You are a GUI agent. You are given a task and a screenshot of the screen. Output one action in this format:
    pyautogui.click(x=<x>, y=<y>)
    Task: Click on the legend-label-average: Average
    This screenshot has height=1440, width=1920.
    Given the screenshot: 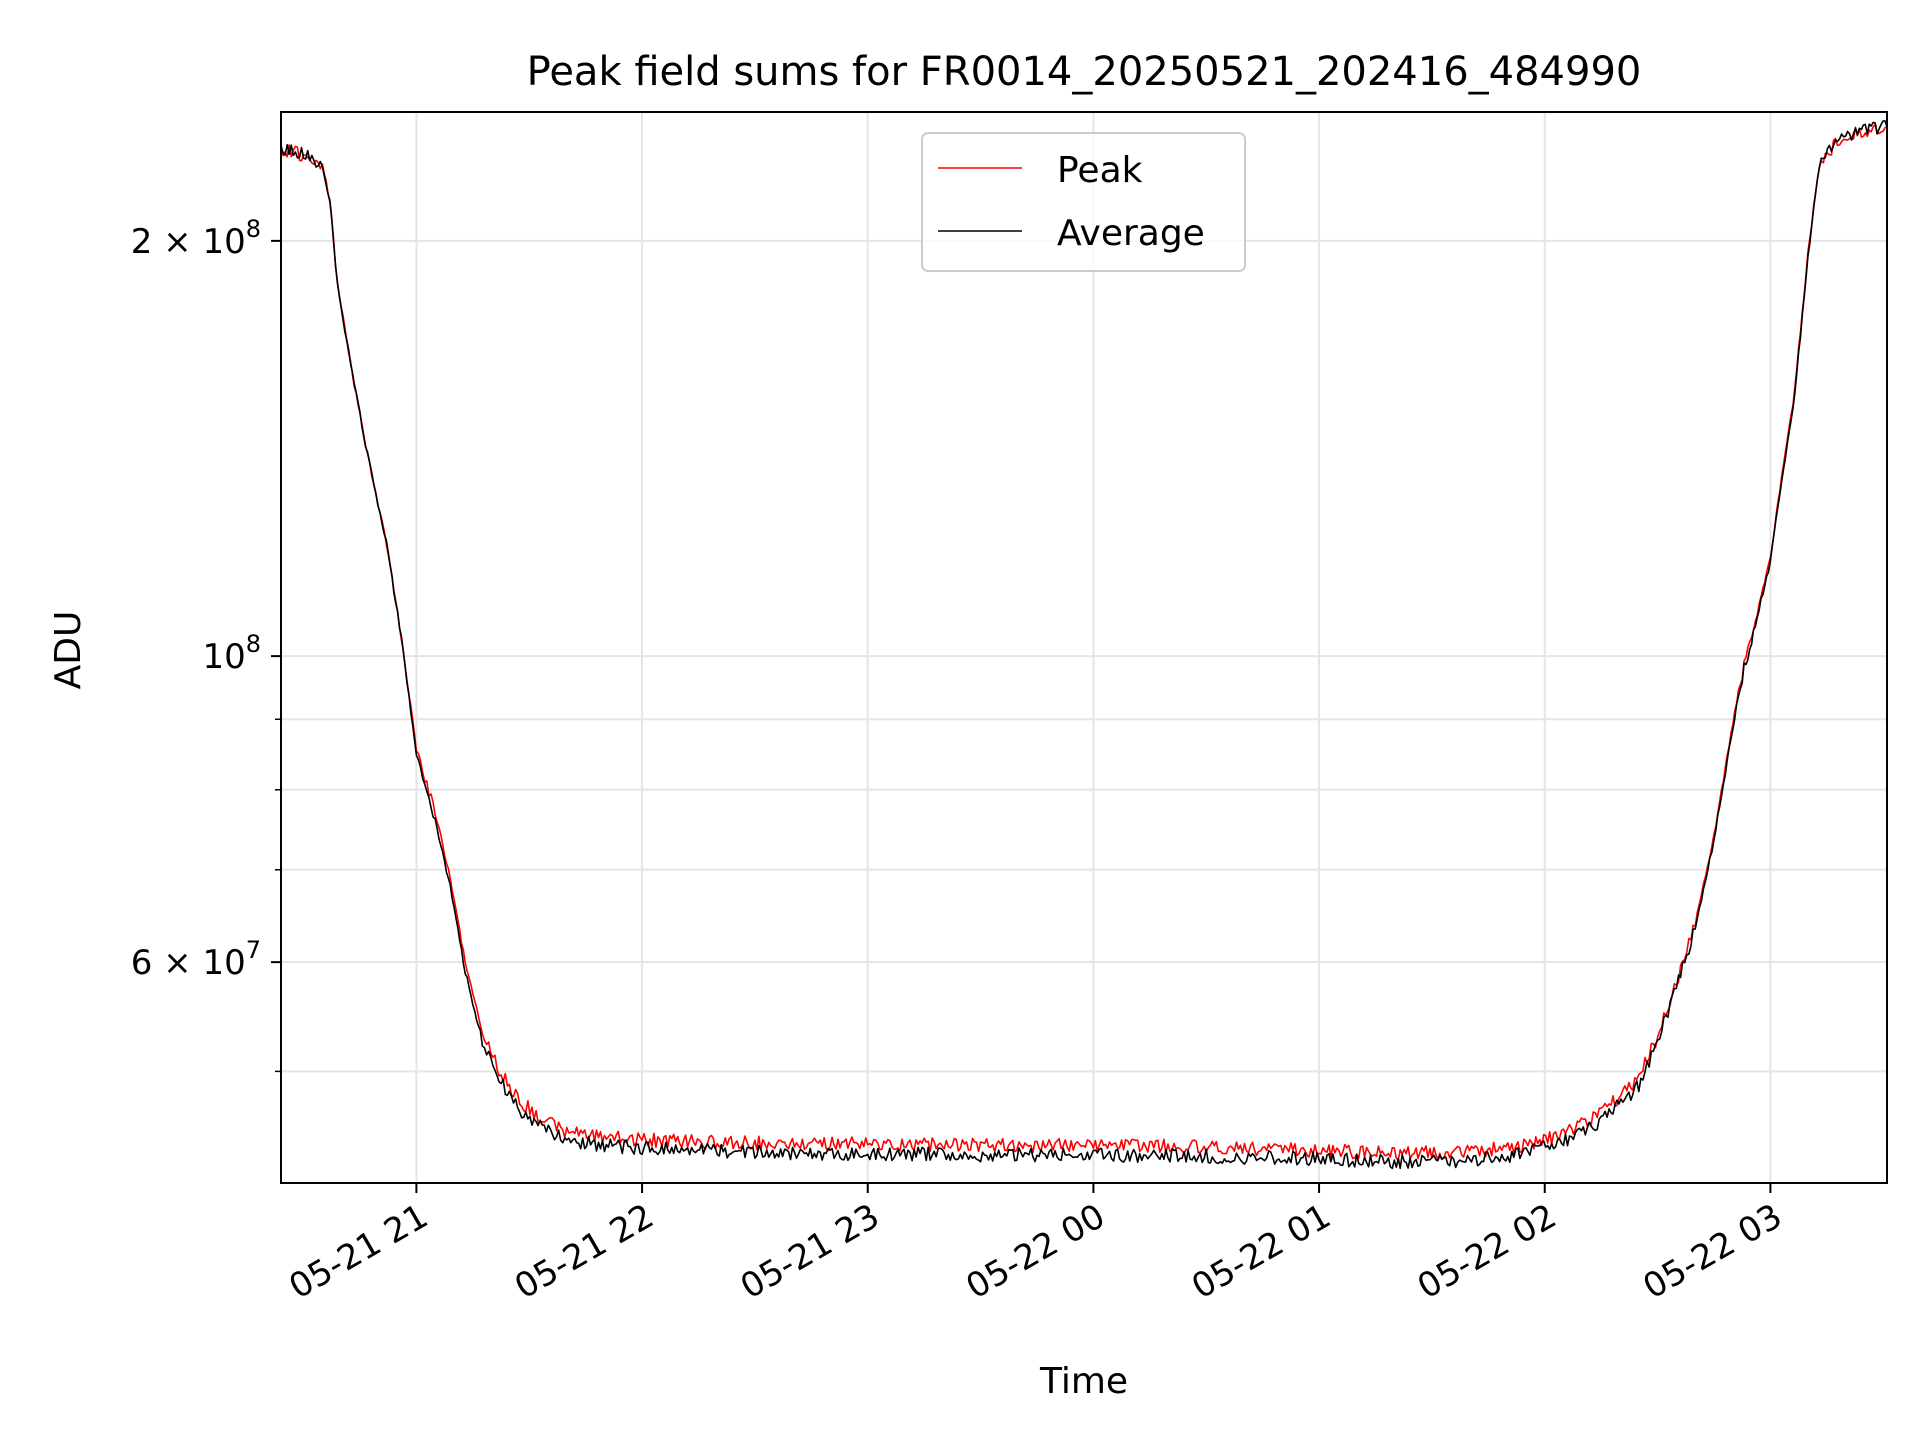 What is the action you would take?
    pyautogui.click(x=1131, y=233)
    